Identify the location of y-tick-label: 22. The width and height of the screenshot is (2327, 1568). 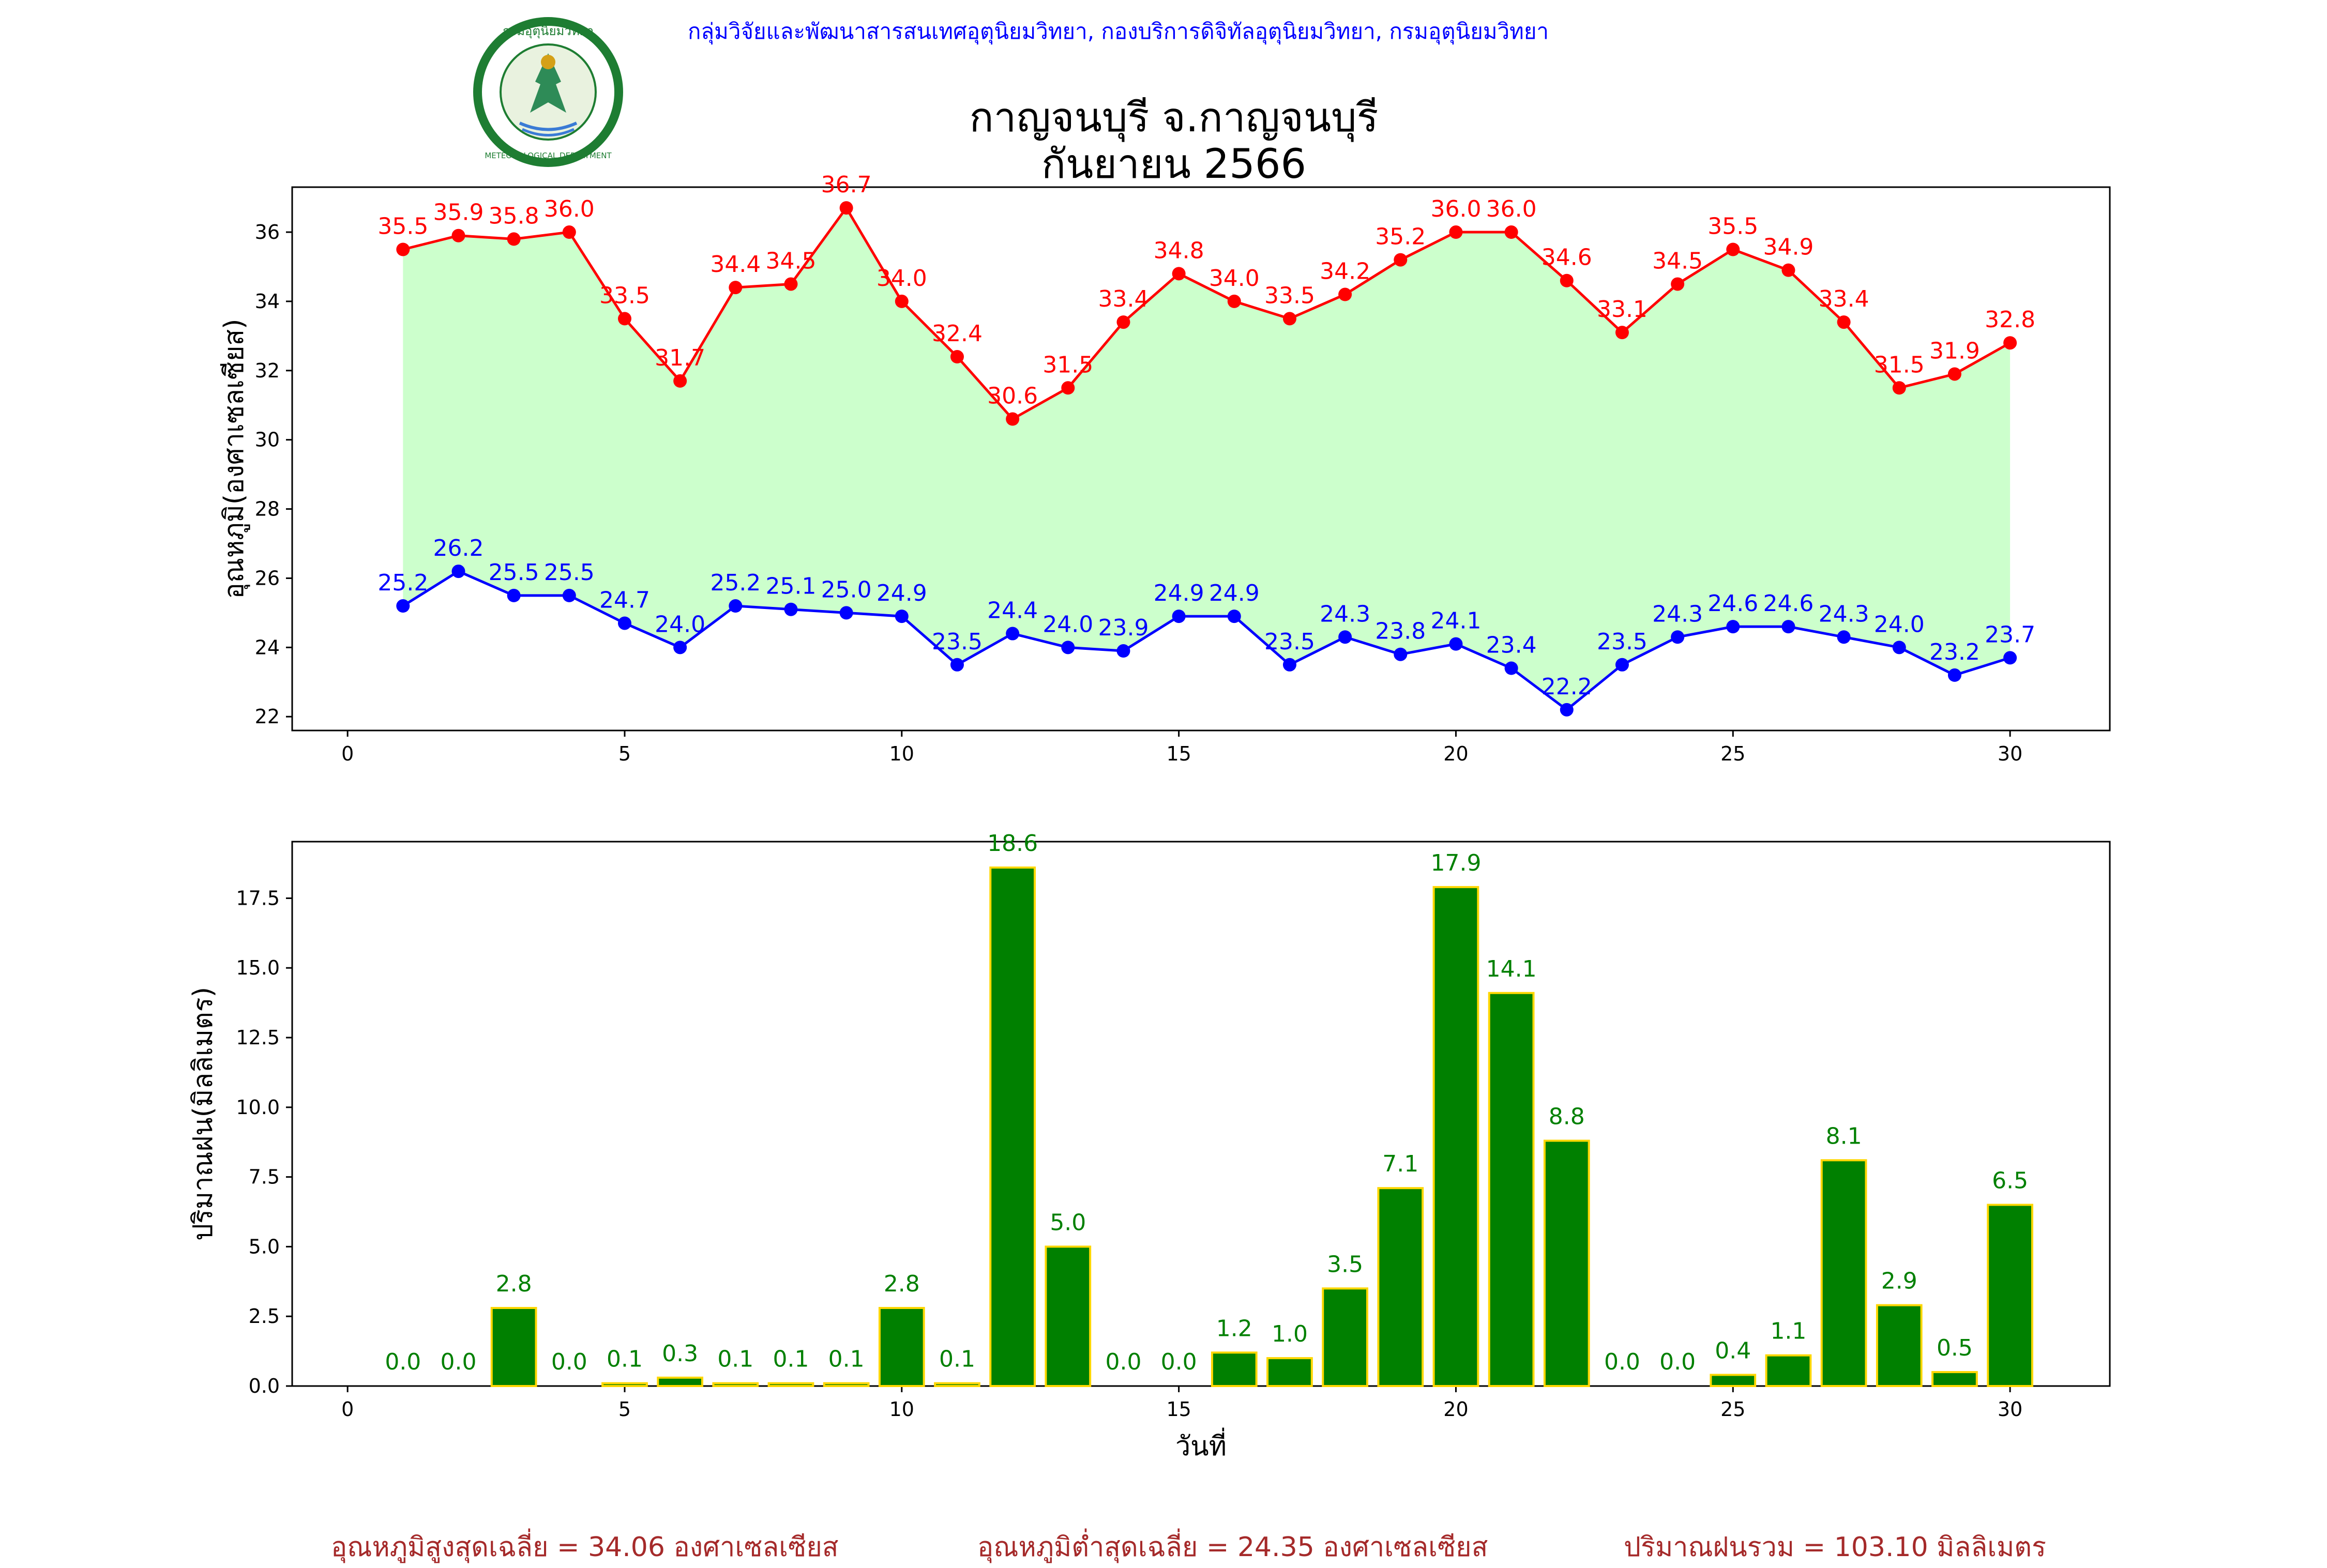
(267, 716).